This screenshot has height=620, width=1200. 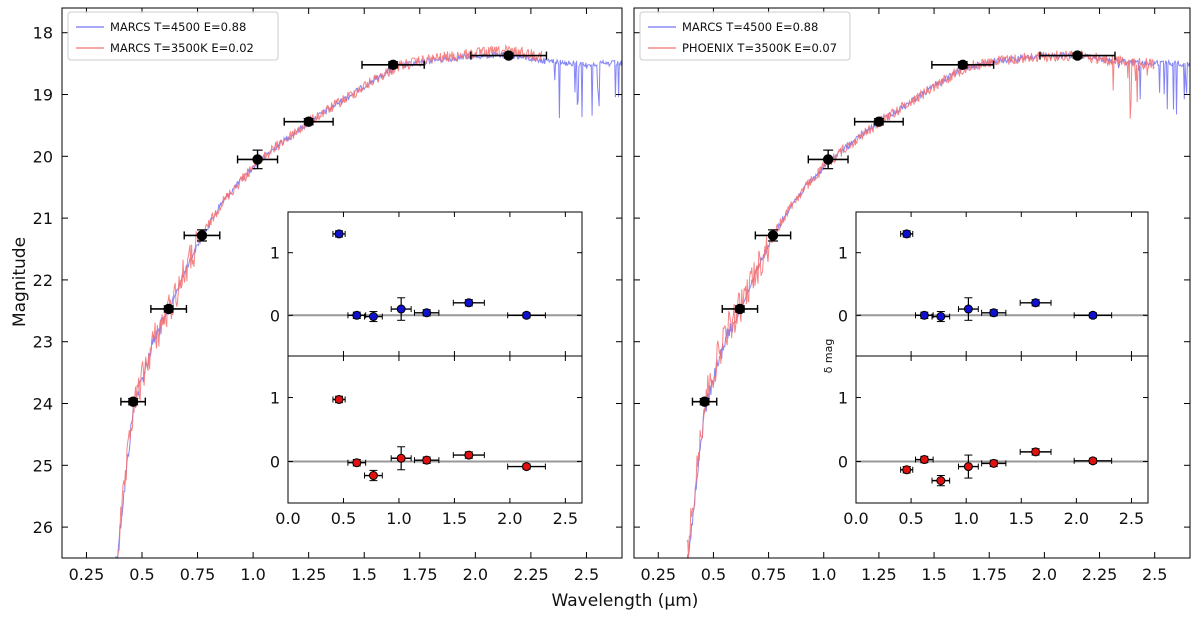 I want to click on legend-box, so click(x=173, y=36).